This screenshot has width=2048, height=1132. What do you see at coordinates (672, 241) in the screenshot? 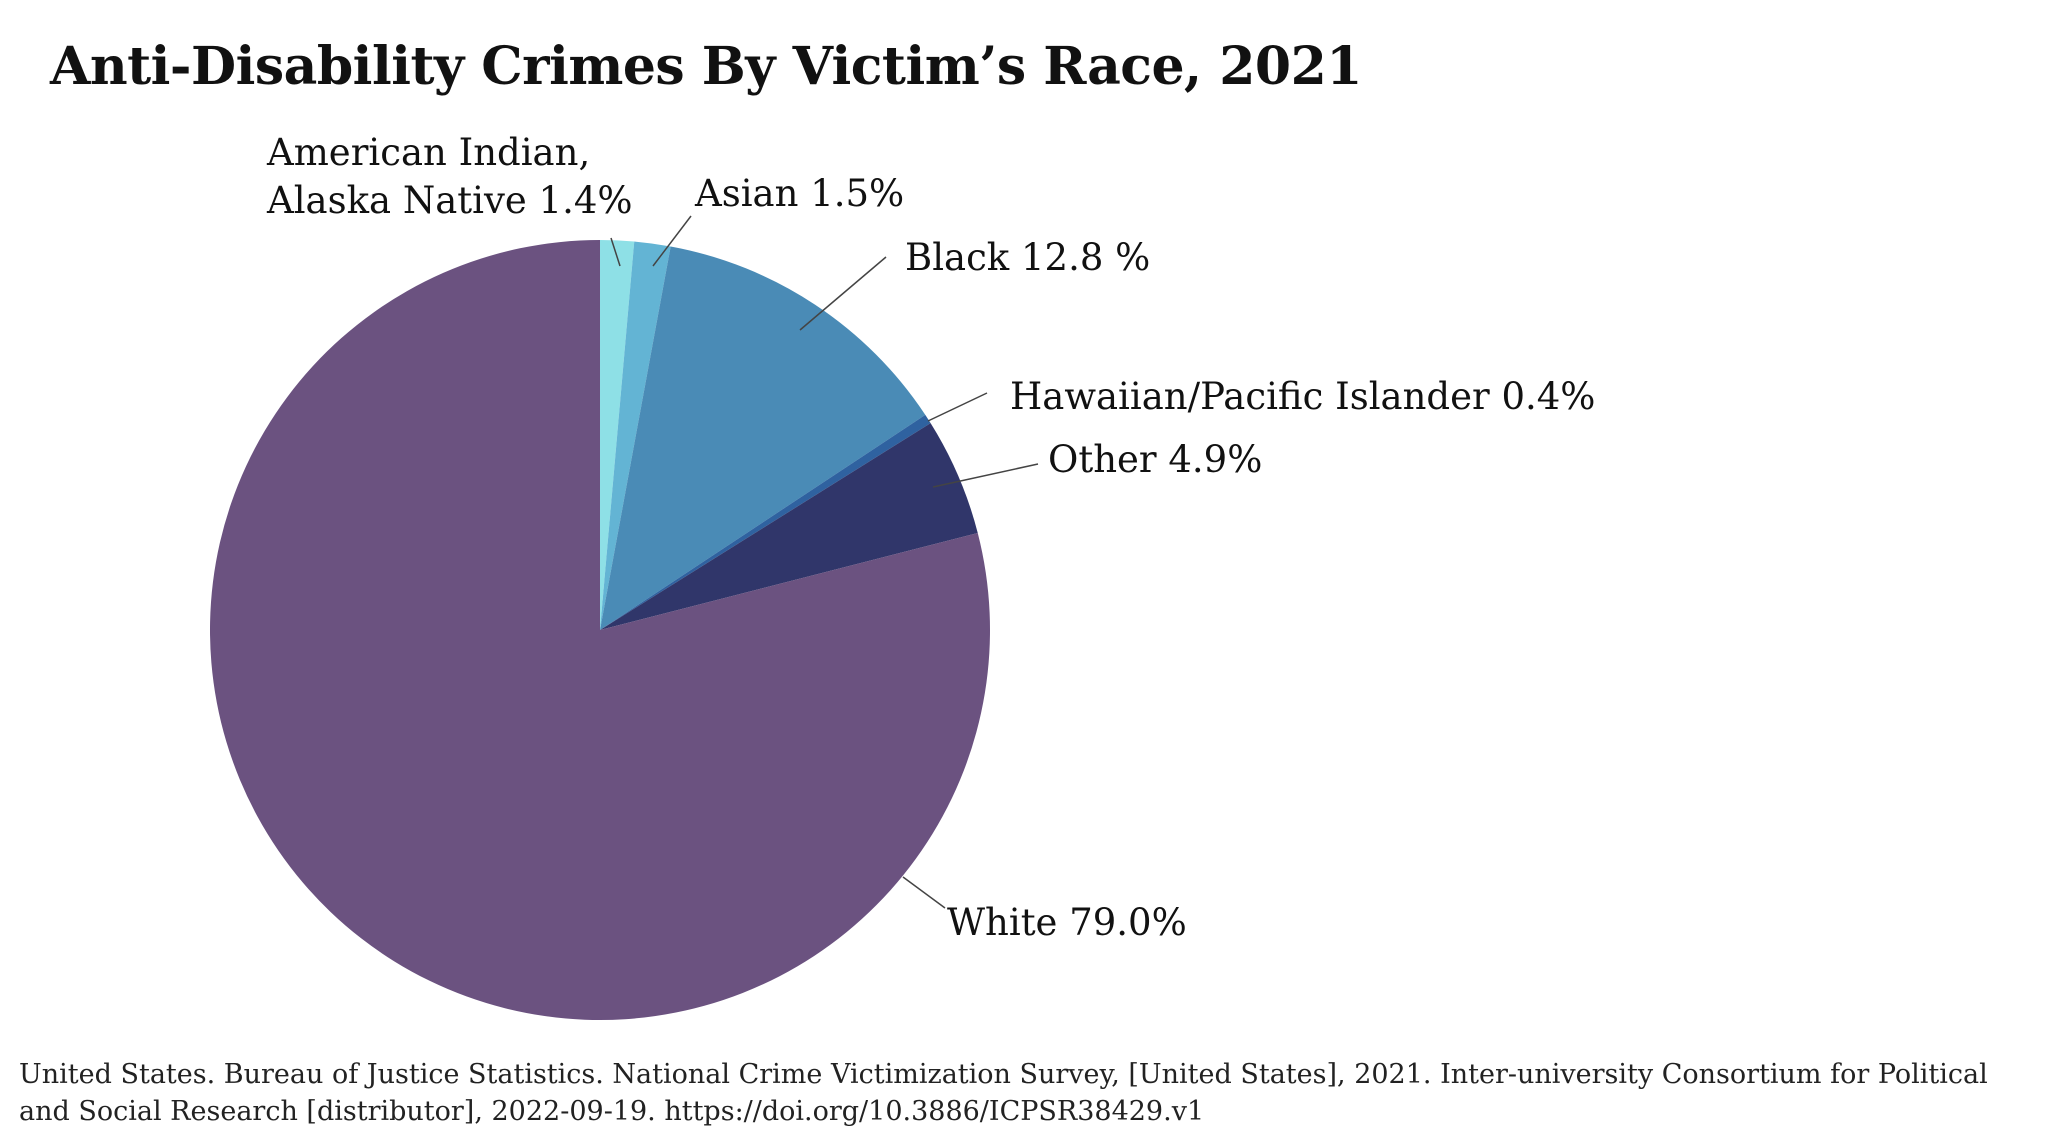
I see `leader-line-asian` at bounding box center [672, 241].